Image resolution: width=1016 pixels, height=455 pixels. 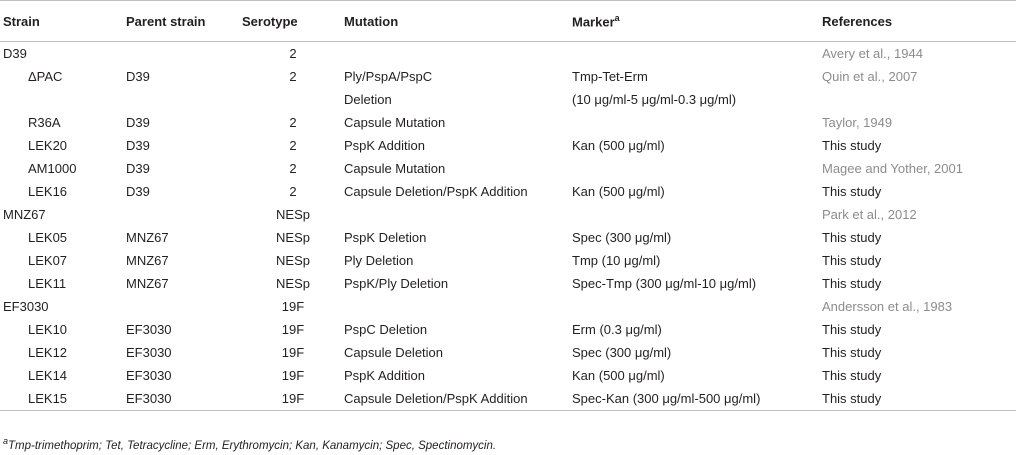 What do you see at coordinates (26, 306) in the screenshot?
I see `strain-name: EF3030` at bounding box center [26, 306].